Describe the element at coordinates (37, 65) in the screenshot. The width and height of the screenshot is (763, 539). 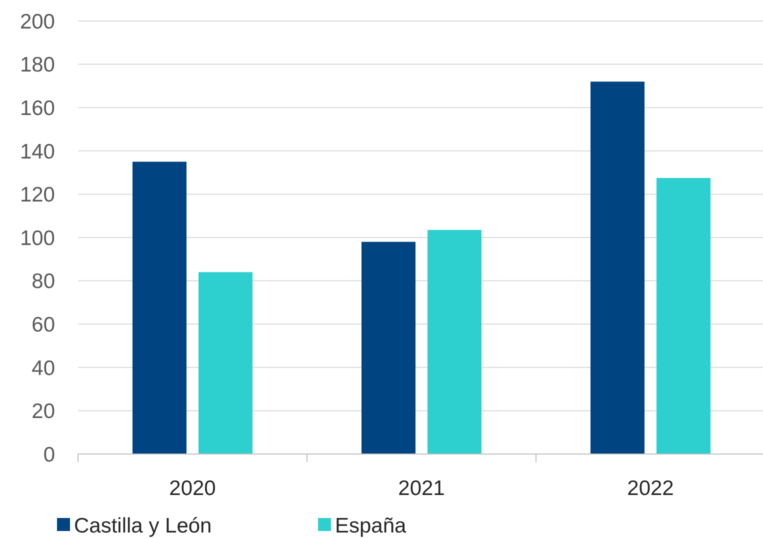
I see `y-tick-label: 180` at that location.